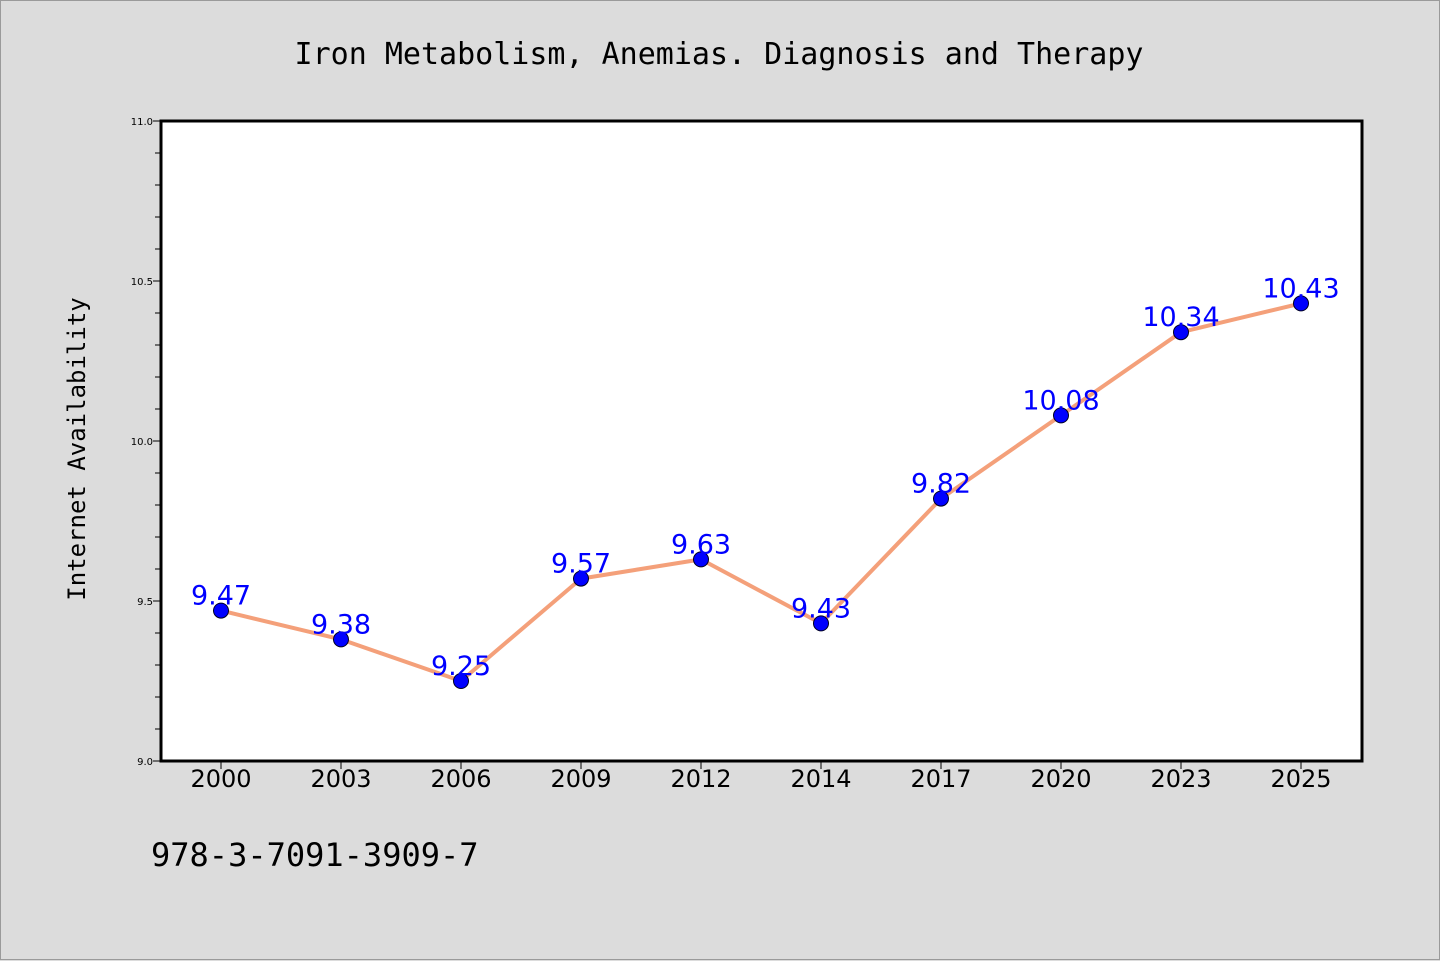  What do you see at coordinates (1180, 779) in the screenshot?
I see `x-tick-label: 2023` at bounding box center [1180, 779].